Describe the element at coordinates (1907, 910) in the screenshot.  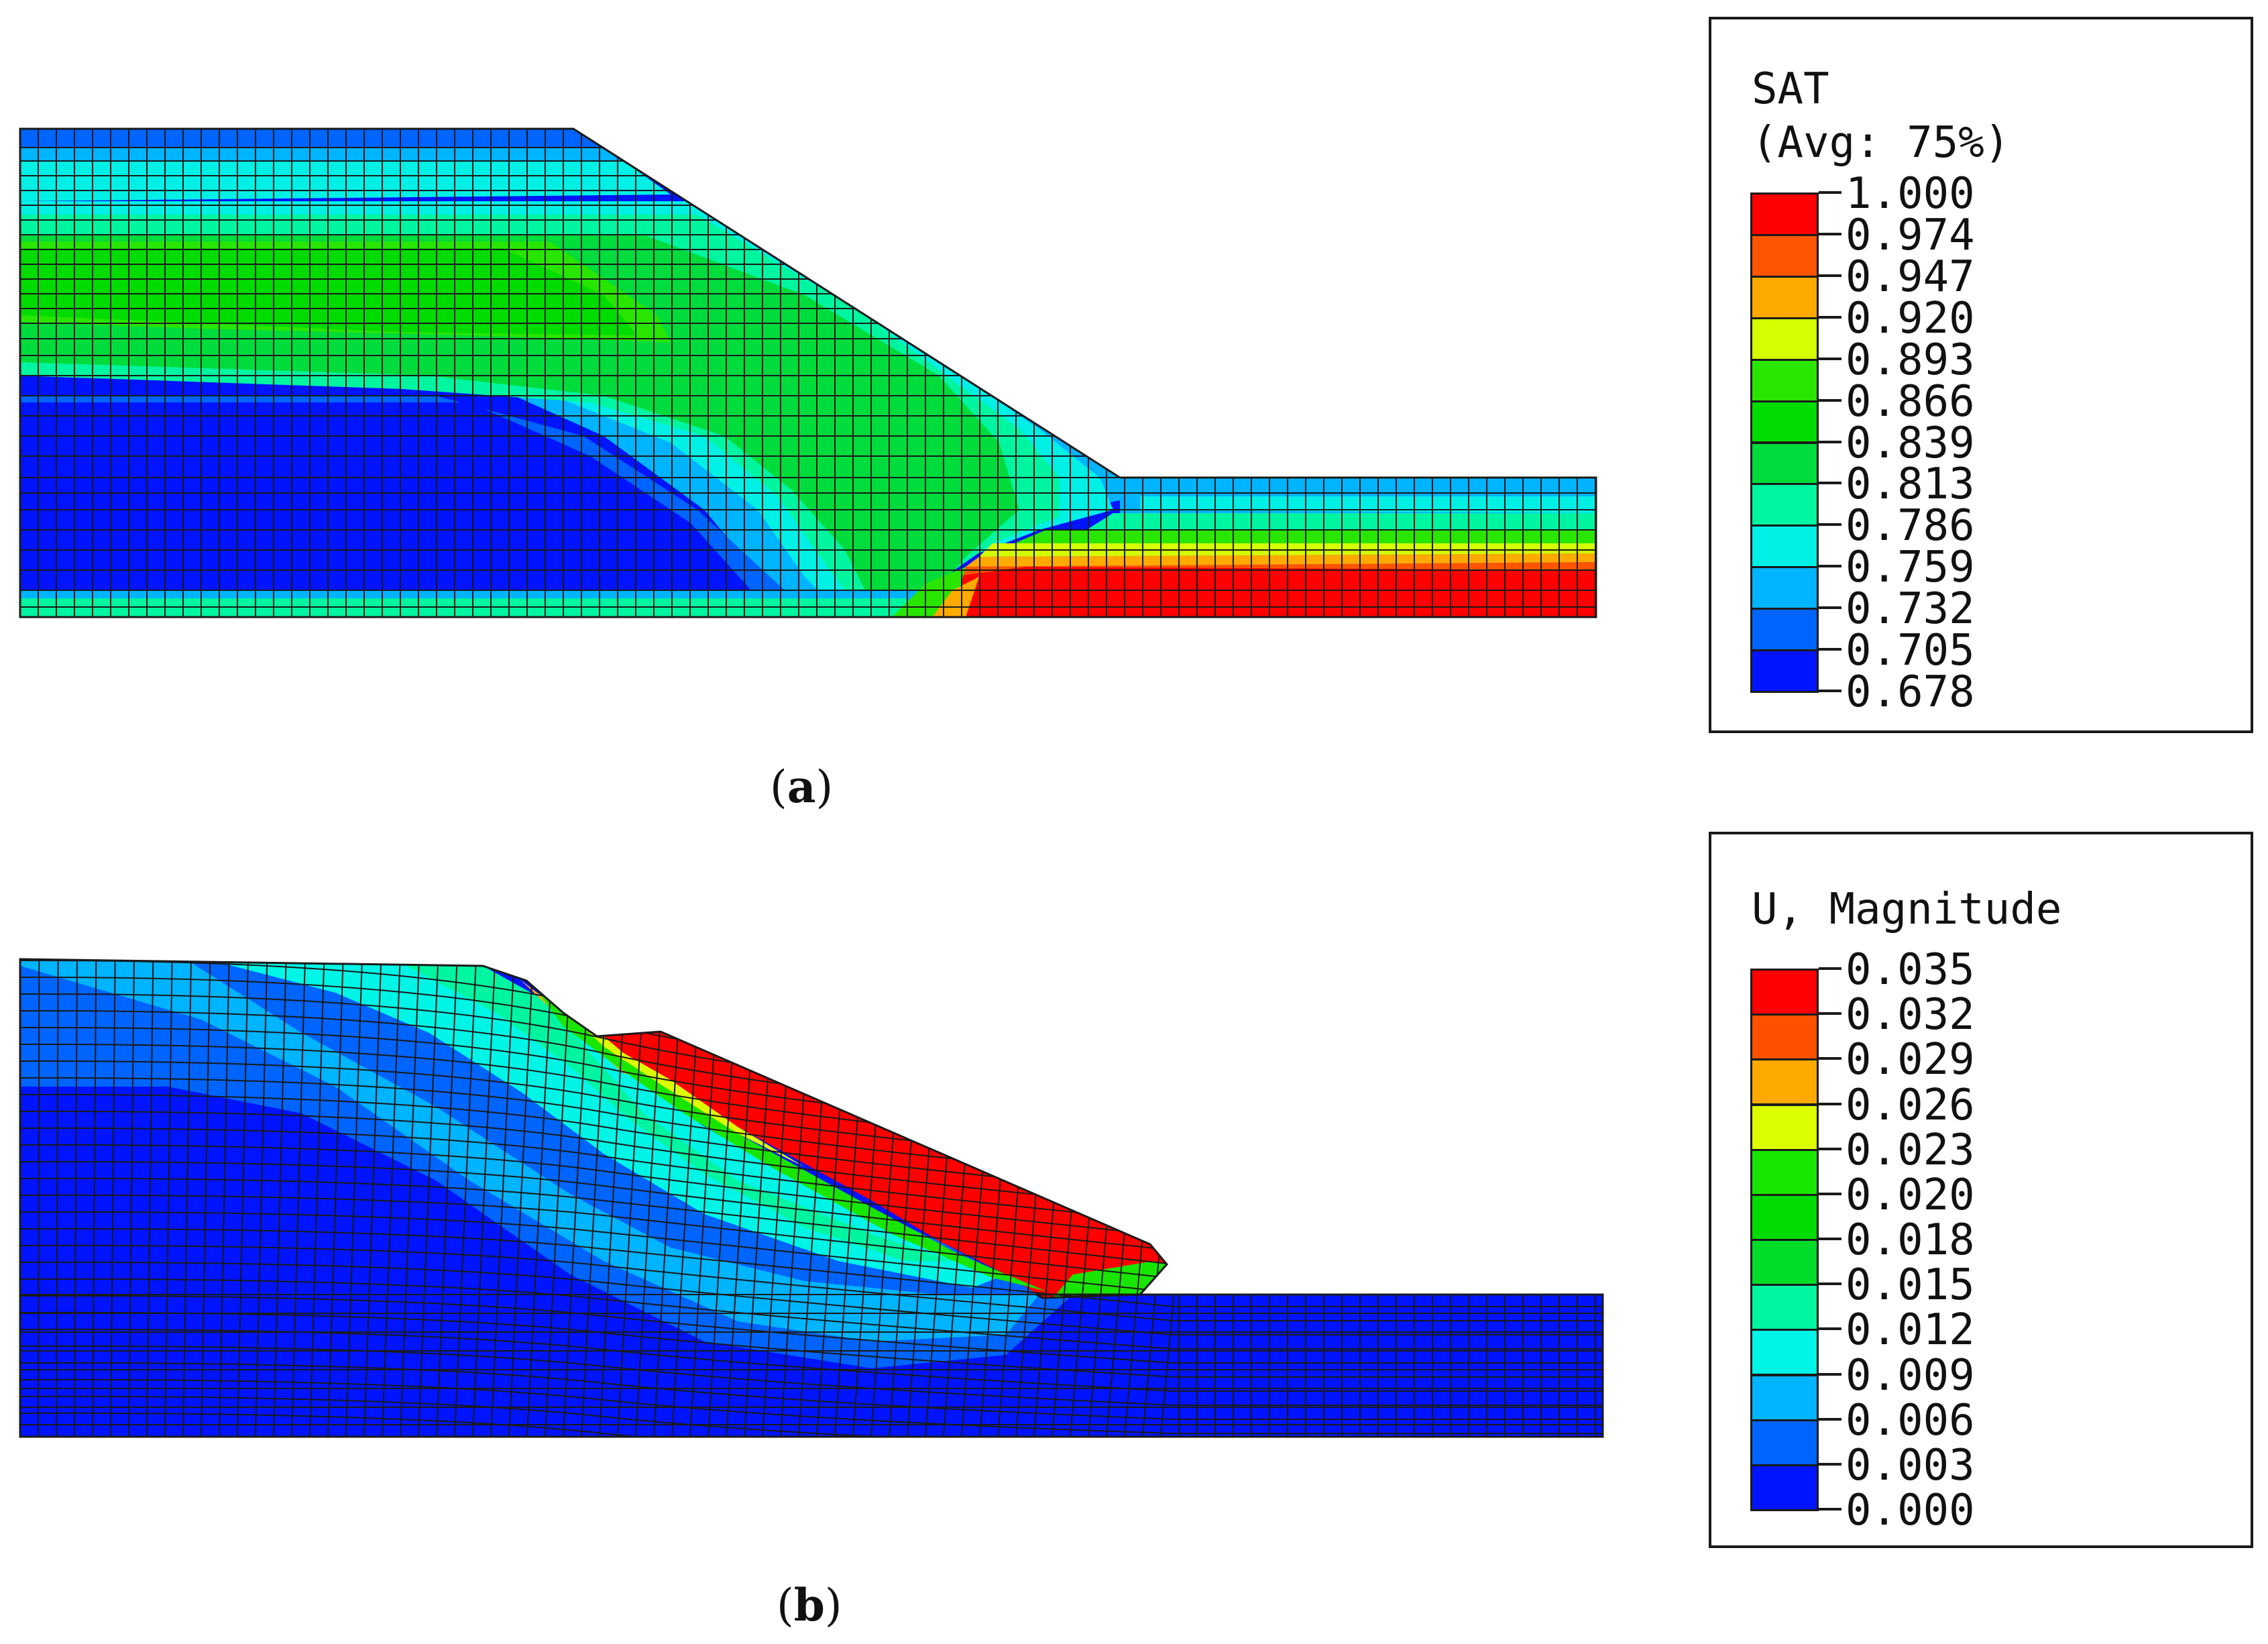
I see `displacement-legend-title: U, Magnitude` at that location.